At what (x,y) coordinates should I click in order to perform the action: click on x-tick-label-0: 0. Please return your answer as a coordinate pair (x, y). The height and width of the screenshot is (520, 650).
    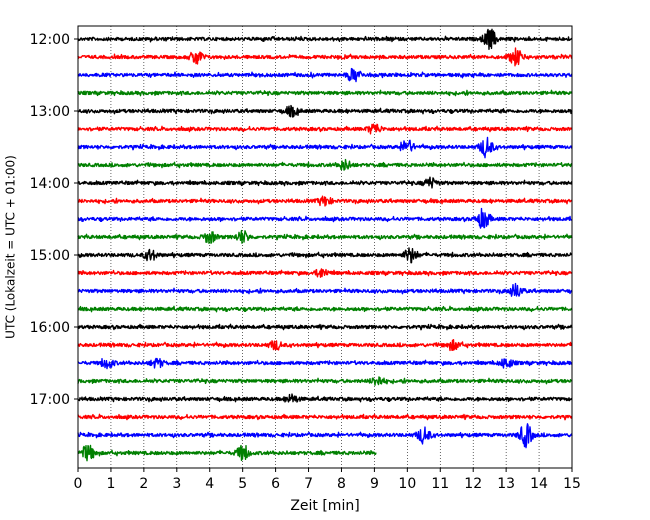
    Looking at the image, I should click on (78, 484).